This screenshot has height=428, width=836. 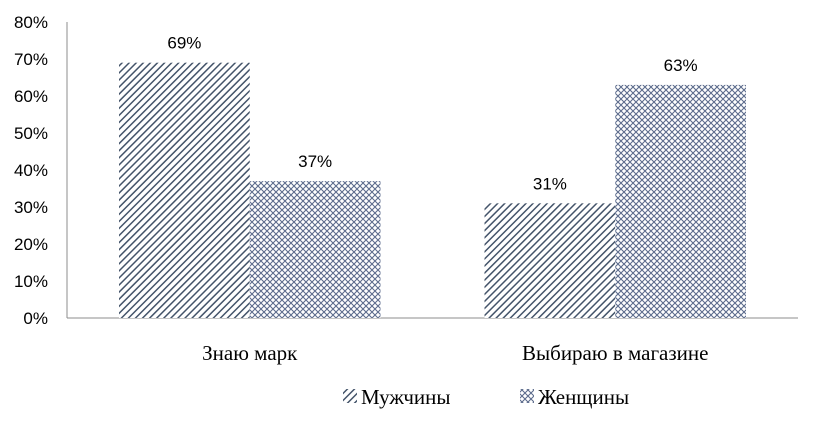 What do you see at coordinates (406, 397) in the screenshot?
I see `legend-label: Мужчины` at bounding box center [406, 397].